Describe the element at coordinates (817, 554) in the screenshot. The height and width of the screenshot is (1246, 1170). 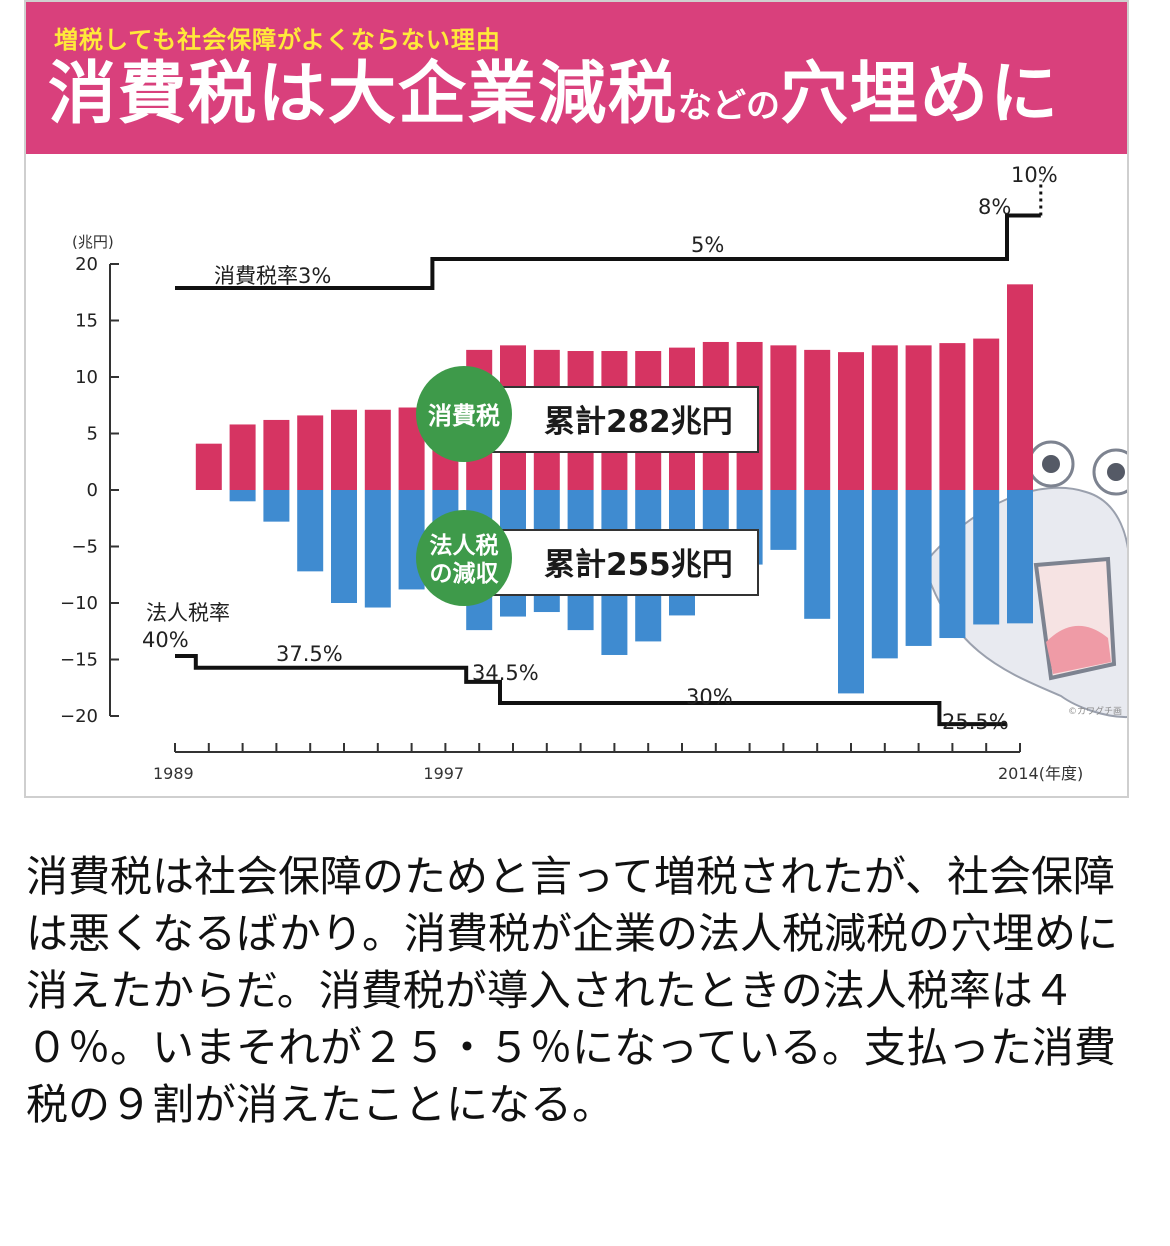
I see `corporate-tax-bar-2008` at that location.